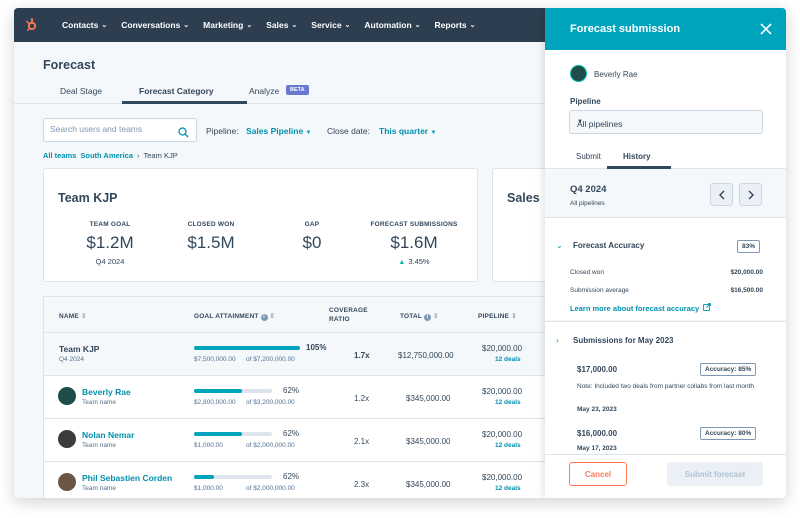 The height and width of the screenshot is (518, 800). What do you see at coordinates (279, 131) in the screenshot?
I see `pipeline-filter-dropdown: Sales Pipeline ▼` at bounding box center [279, 131].